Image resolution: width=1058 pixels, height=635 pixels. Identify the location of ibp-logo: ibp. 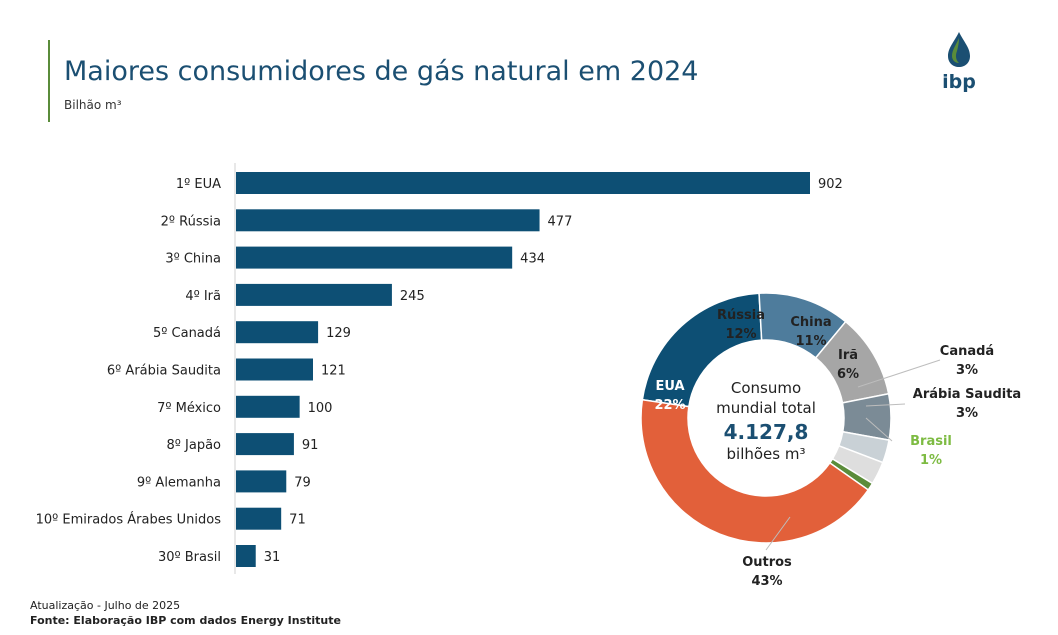
(959, 62).